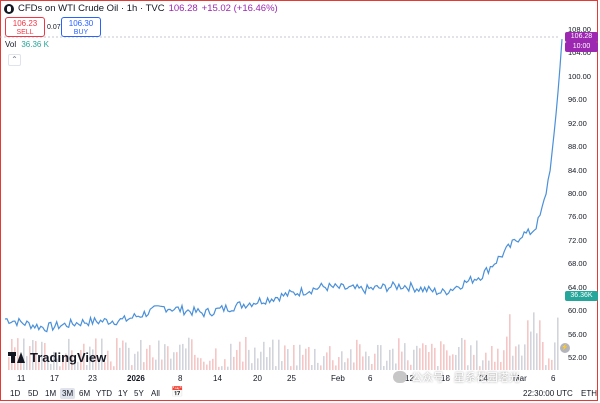 This screenshot has height=403, width=600. What do you see at coordinates (283, 341) in the screenshot?
I see `volume-bars` at bounding box center [283, 341].